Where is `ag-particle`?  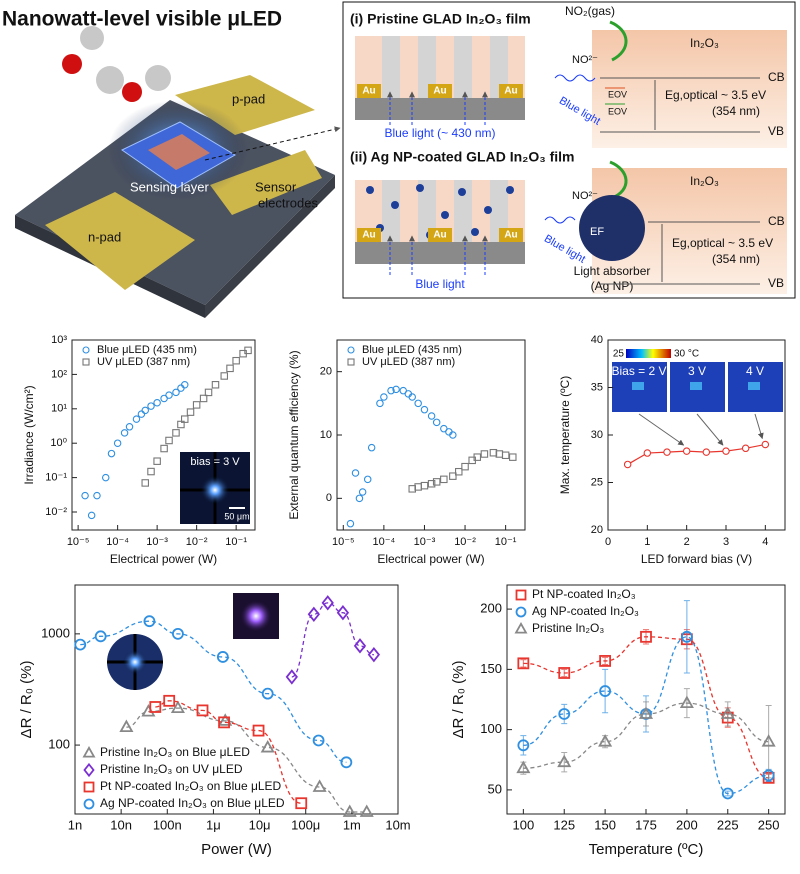
ag-particle is located at coordinates (612, 228).